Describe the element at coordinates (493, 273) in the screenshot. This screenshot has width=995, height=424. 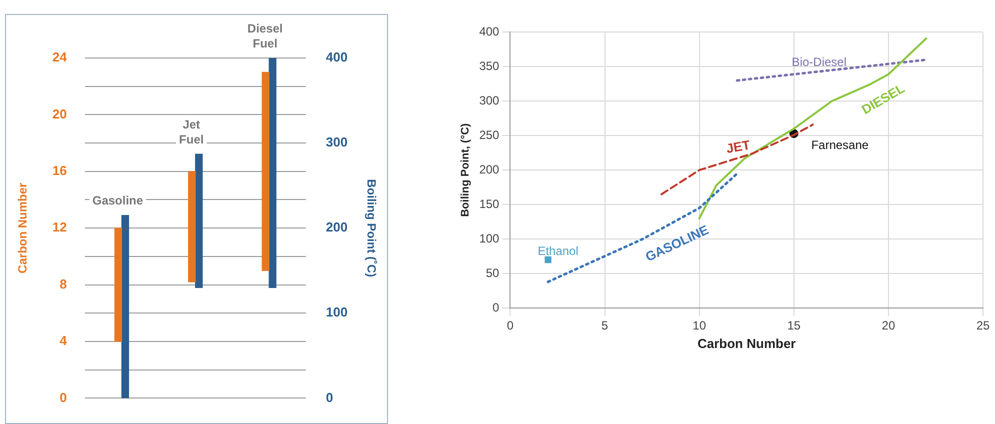
I see `y-tick-label: 50` at that location.